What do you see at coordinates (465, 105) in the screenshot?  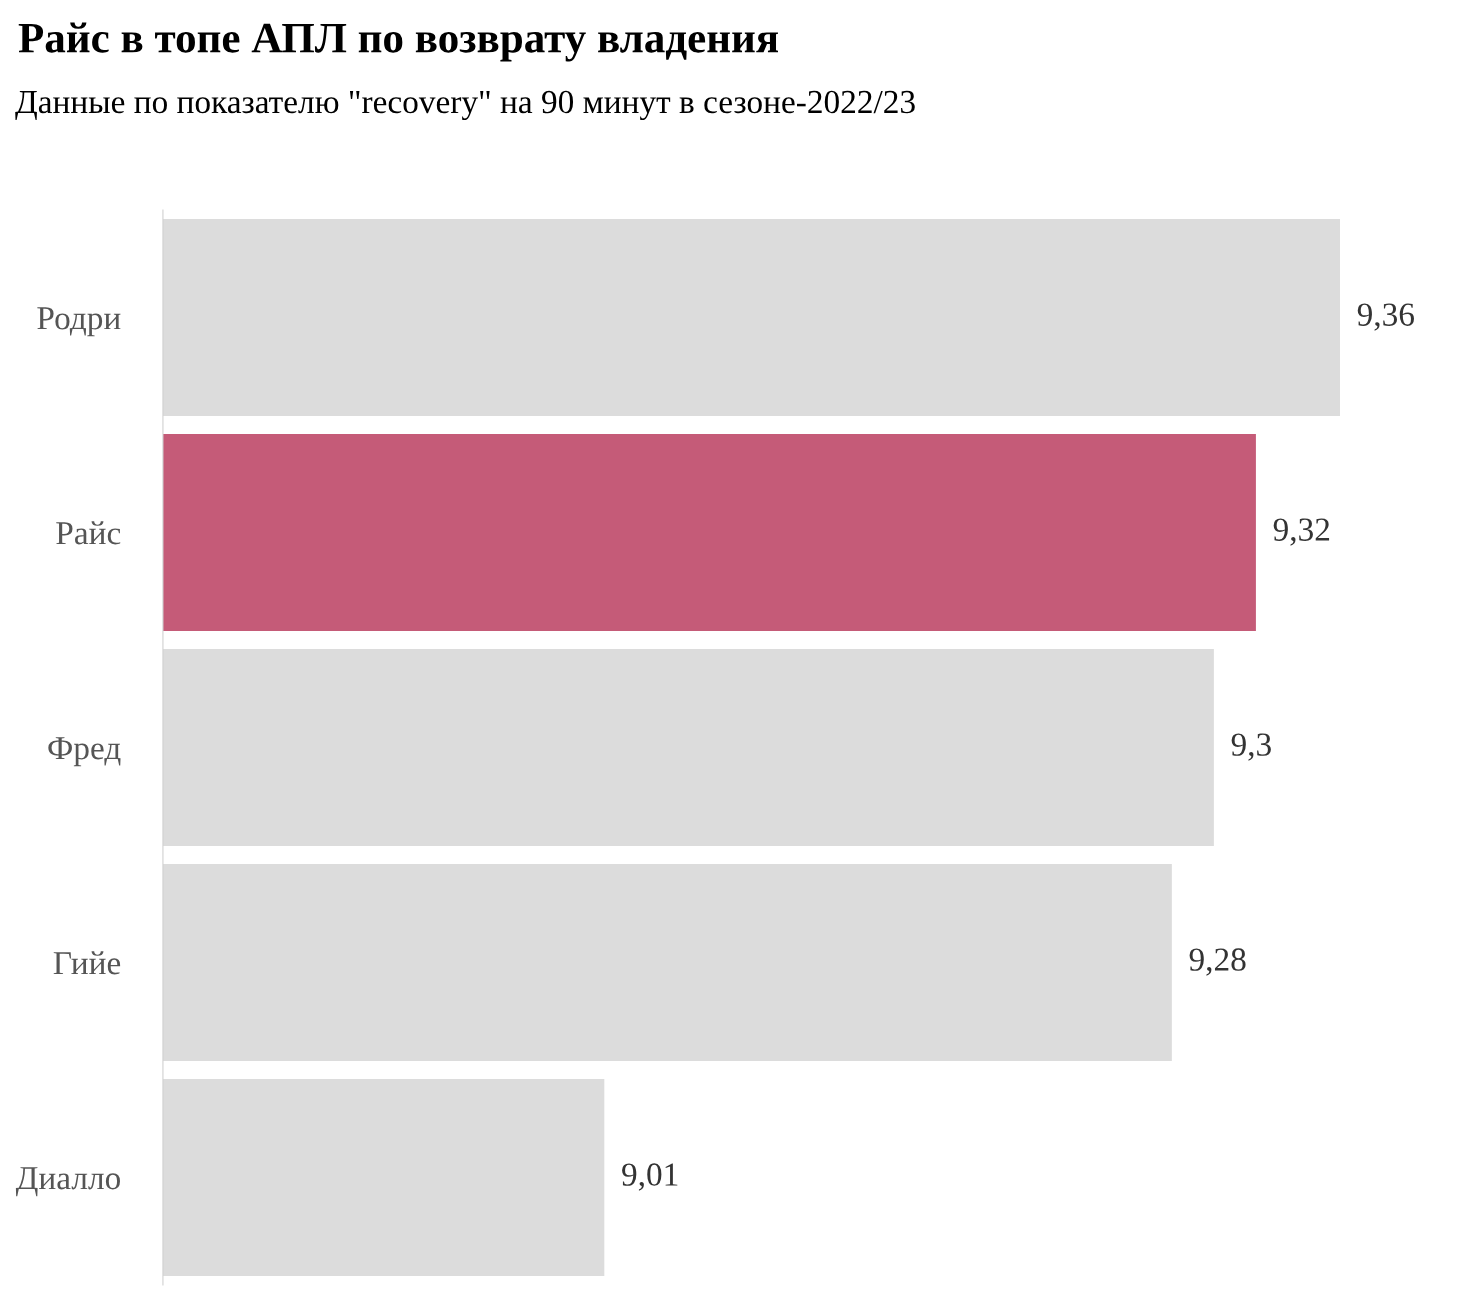 I see `chart-subtitle: Данные по показателю "recovery" на 90 минут в сезоне-2022/23` at bounding box center [465, 105].